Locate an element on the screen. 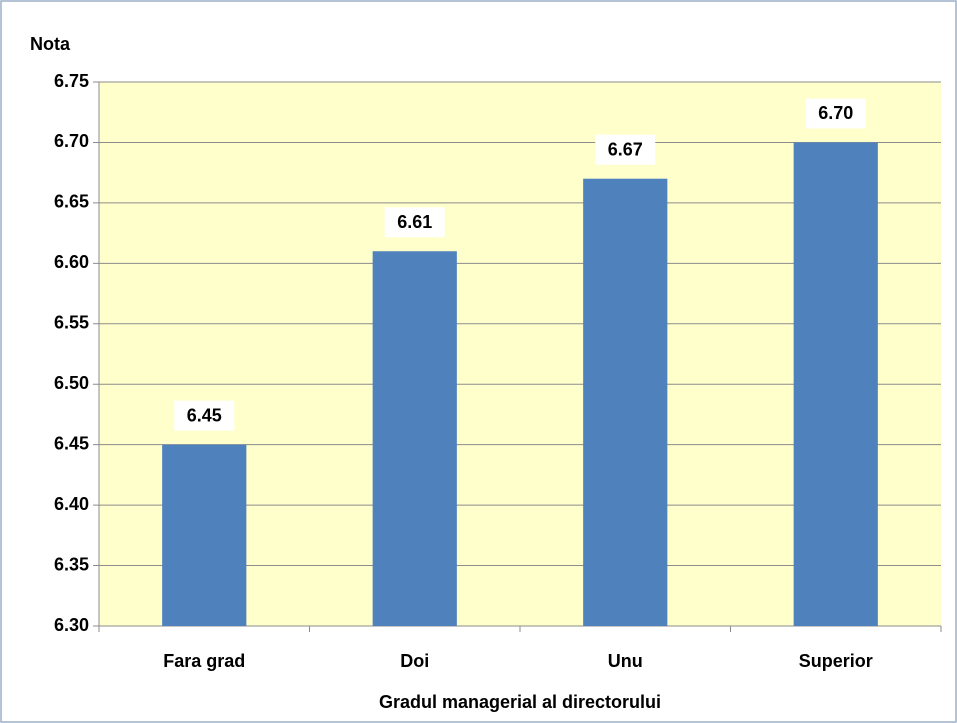 The width and height of the screenshot is (957, 723). y-tick-label: 6.65 is located at coordinates (71, 202).